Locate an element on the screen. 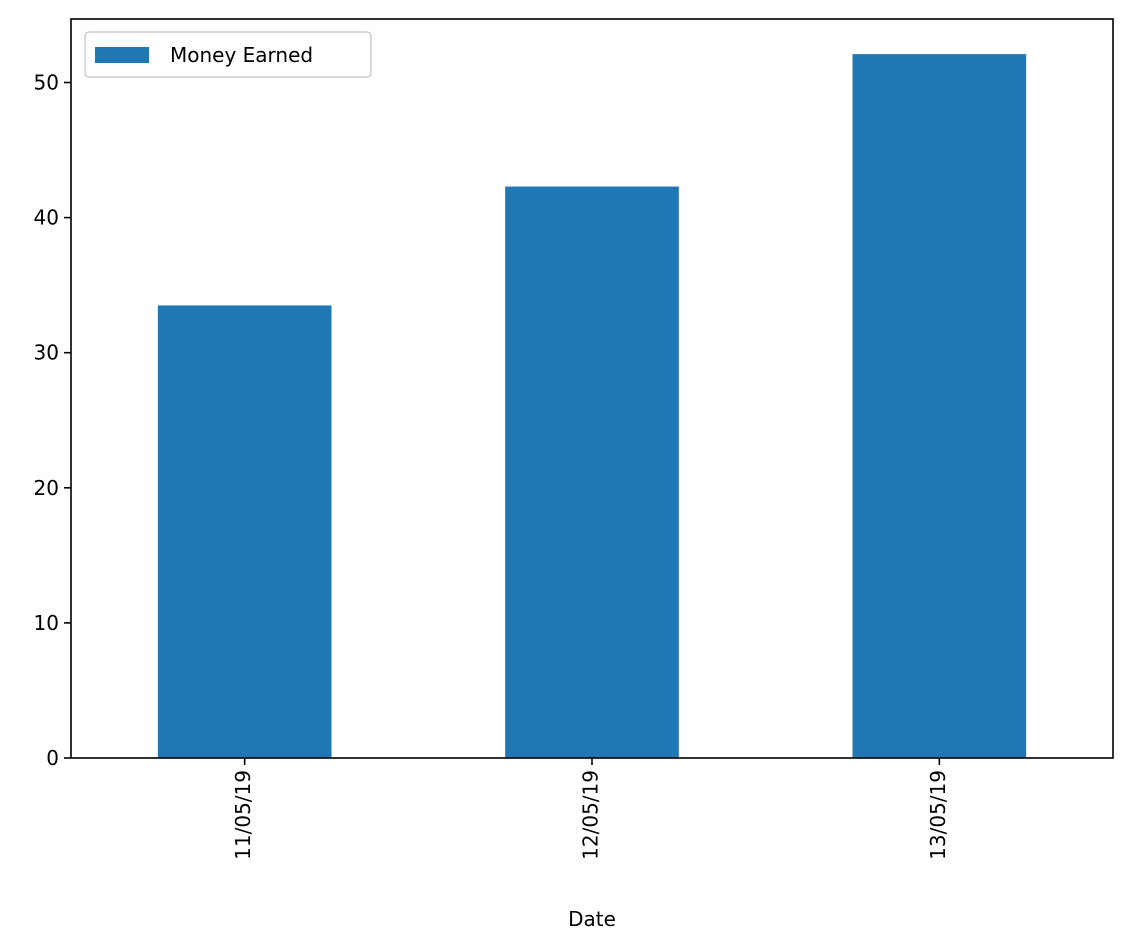  legend: Money Earned is located at coordinates (228, 54).